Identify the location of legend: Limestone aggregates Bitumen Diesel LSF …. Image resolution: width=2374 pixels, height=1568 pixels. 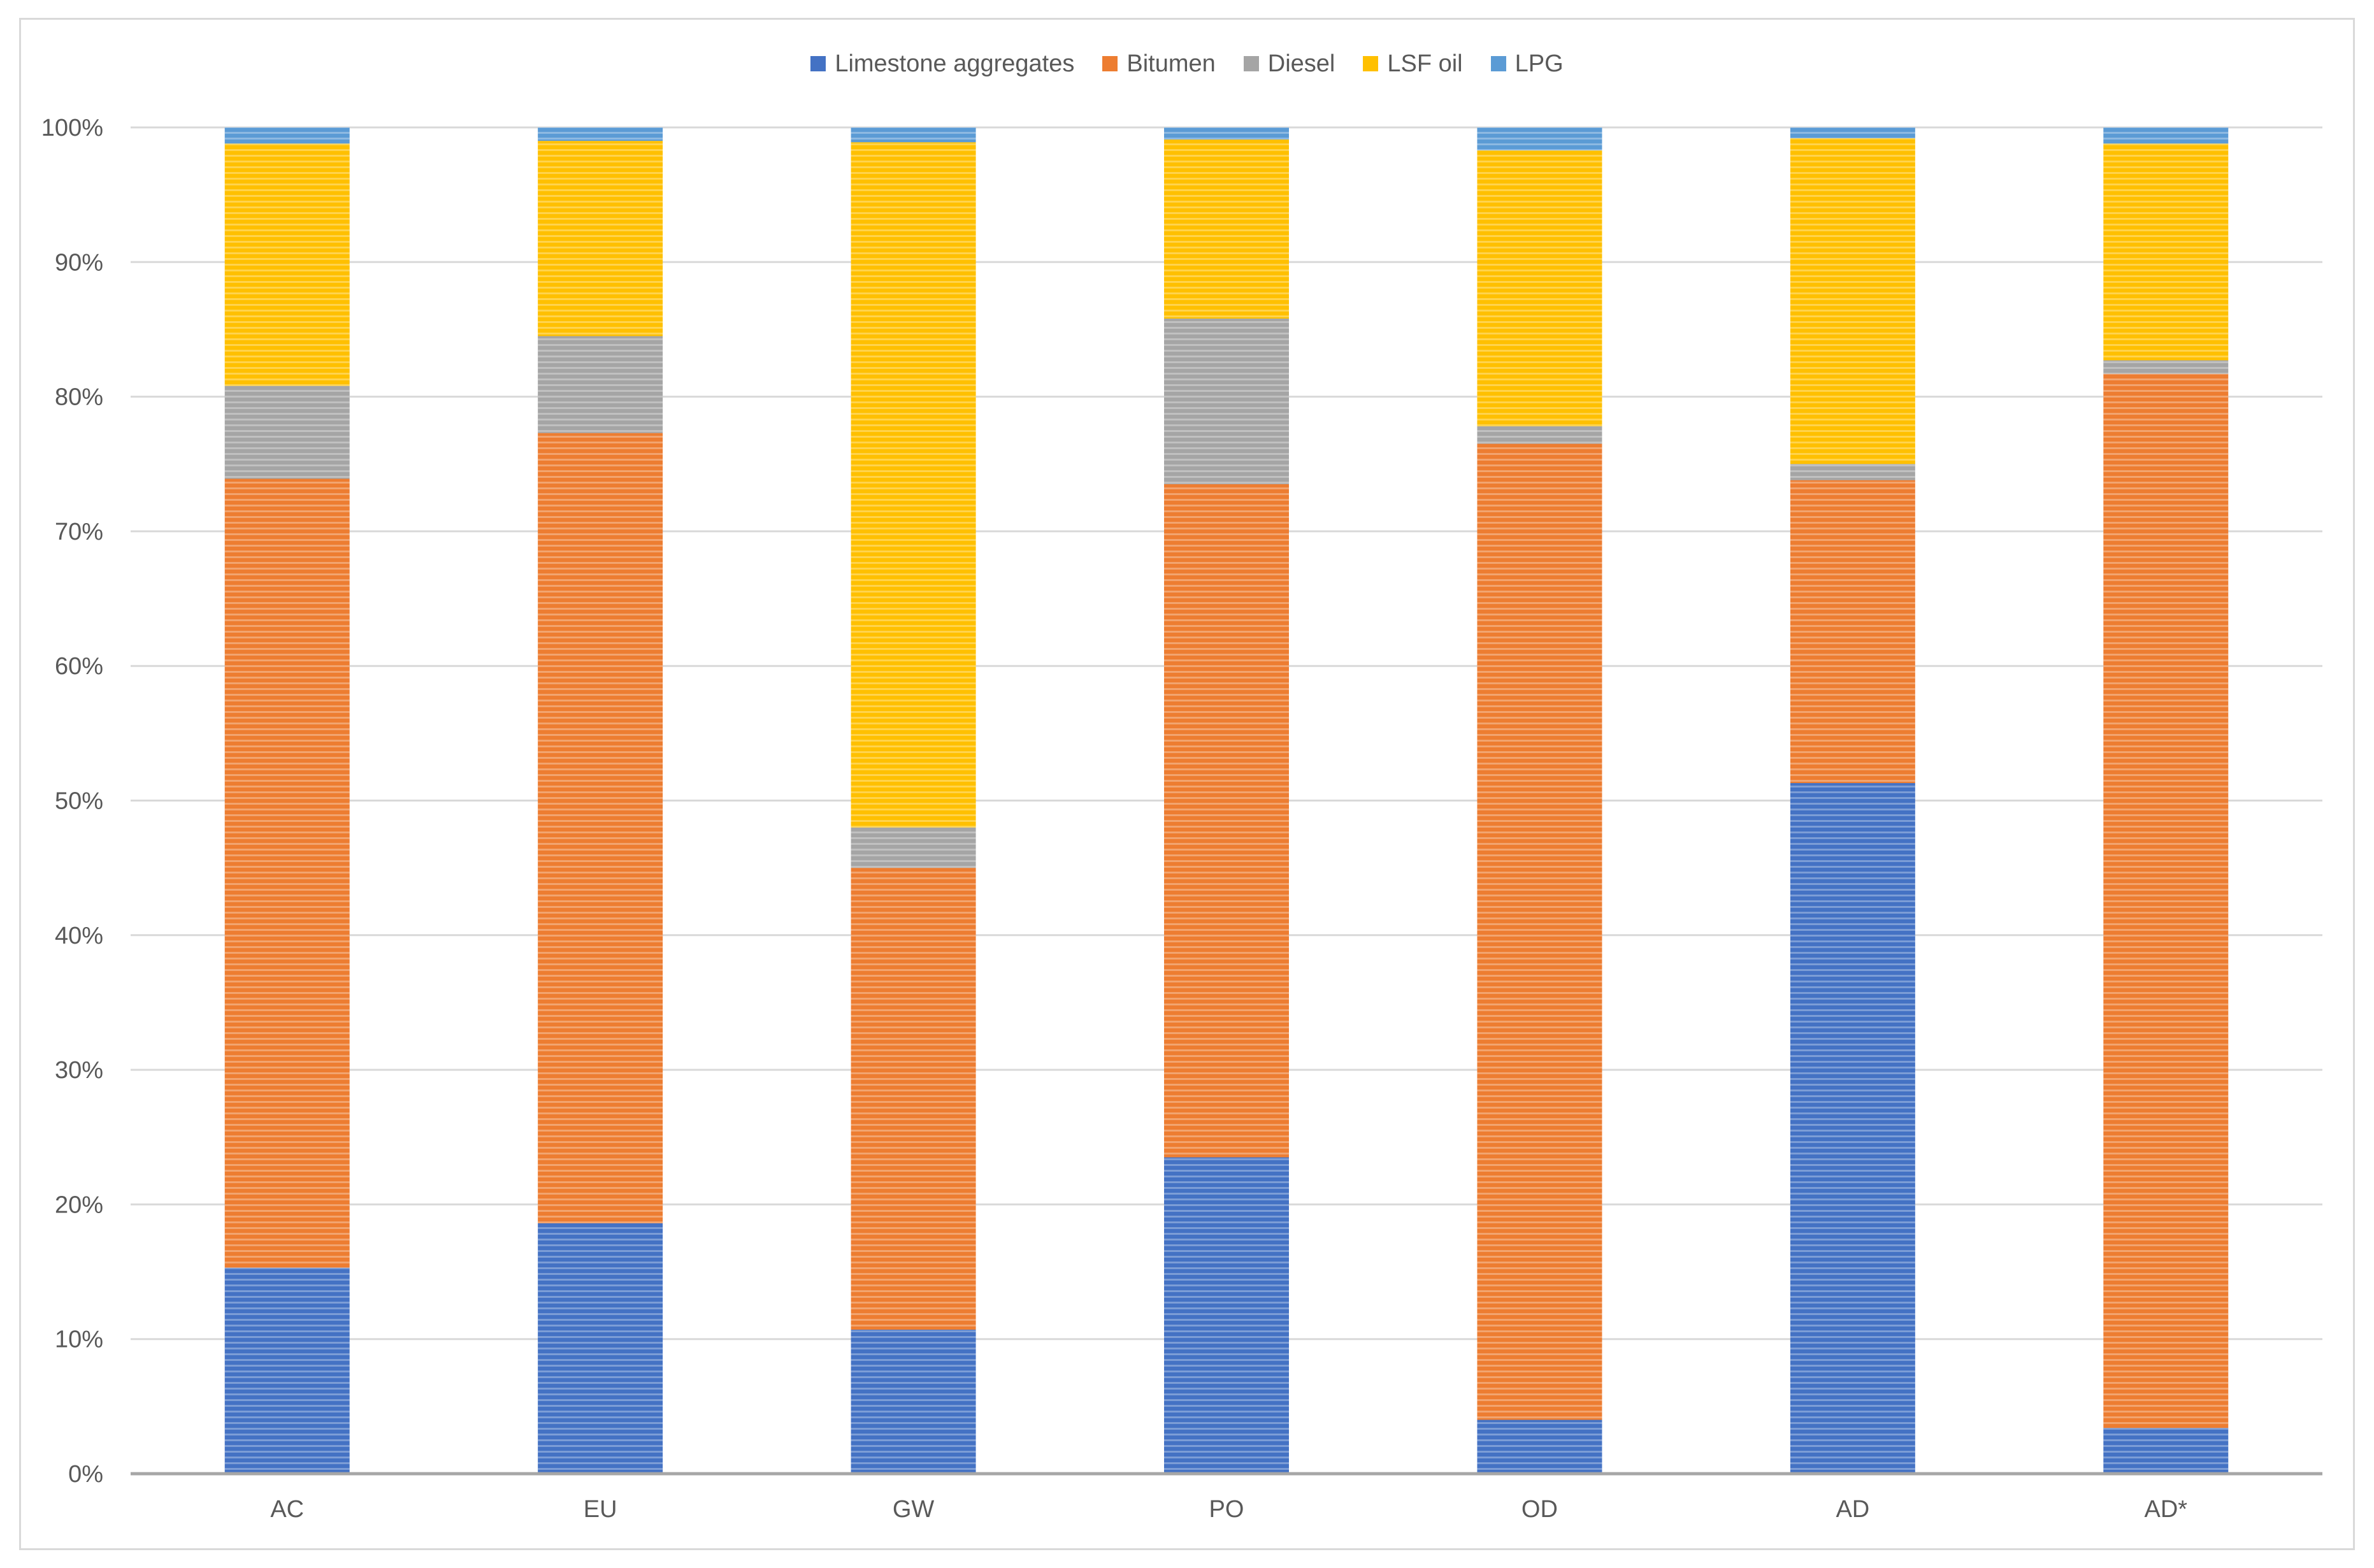
(1187, 64).